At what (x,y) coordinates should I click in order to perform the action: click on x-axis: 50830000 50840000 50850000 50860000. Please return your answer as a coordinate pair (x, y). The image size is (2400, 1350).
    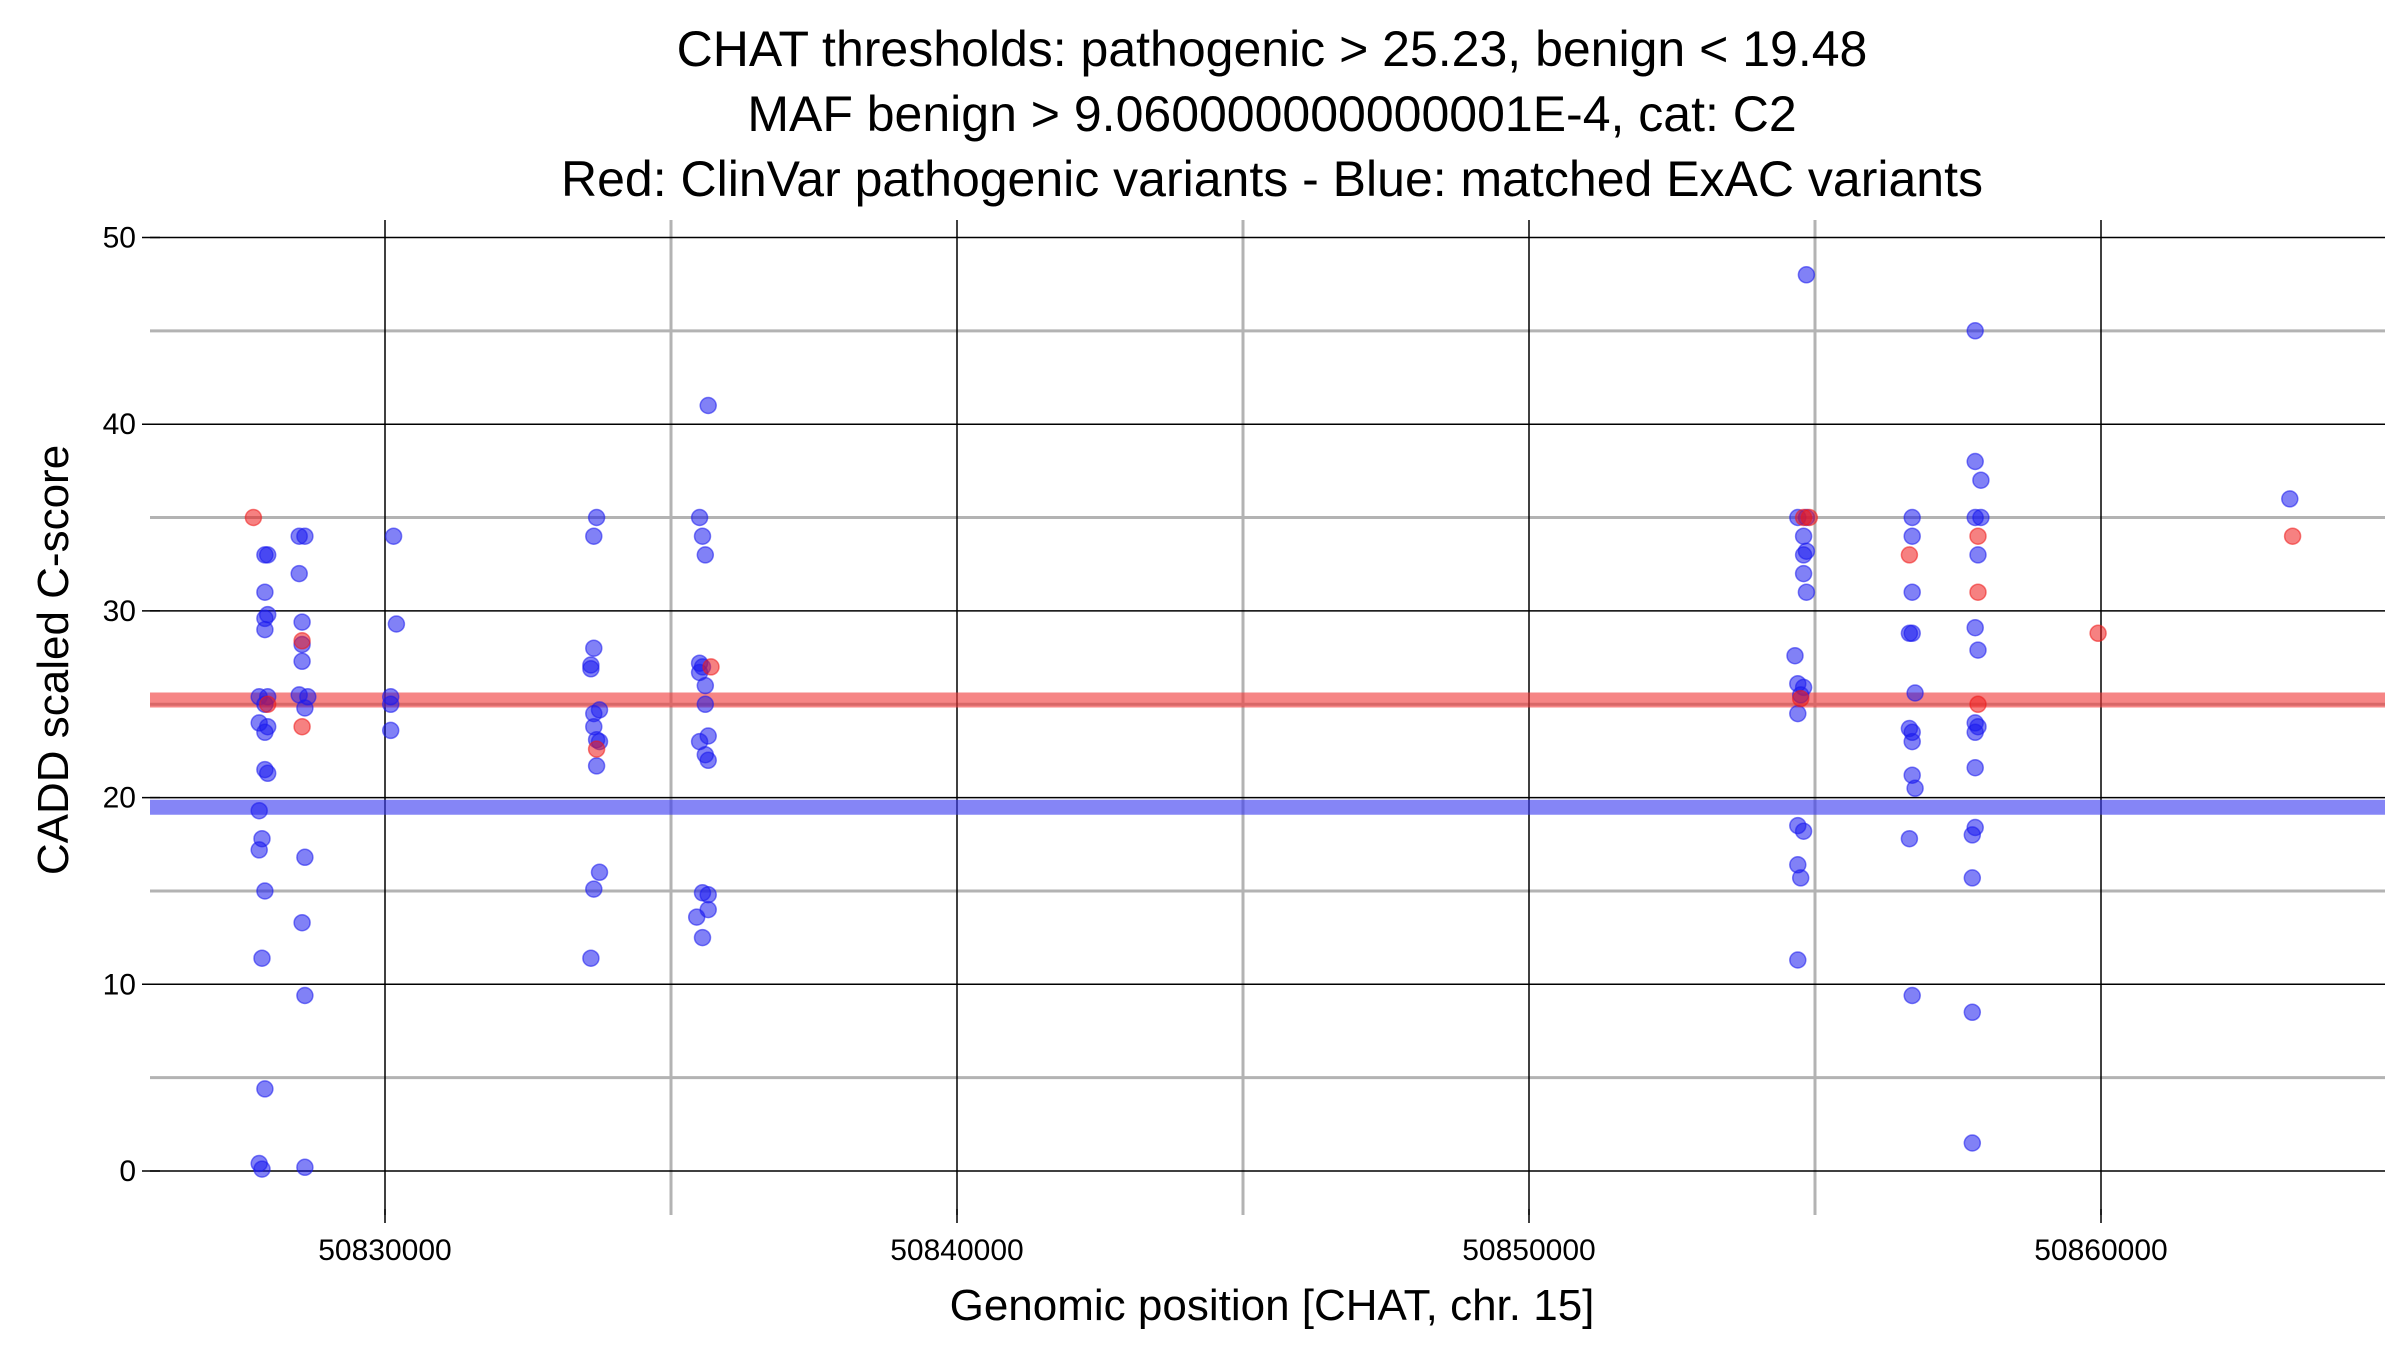
    Looking at the image, I should click on (1243, 1238).